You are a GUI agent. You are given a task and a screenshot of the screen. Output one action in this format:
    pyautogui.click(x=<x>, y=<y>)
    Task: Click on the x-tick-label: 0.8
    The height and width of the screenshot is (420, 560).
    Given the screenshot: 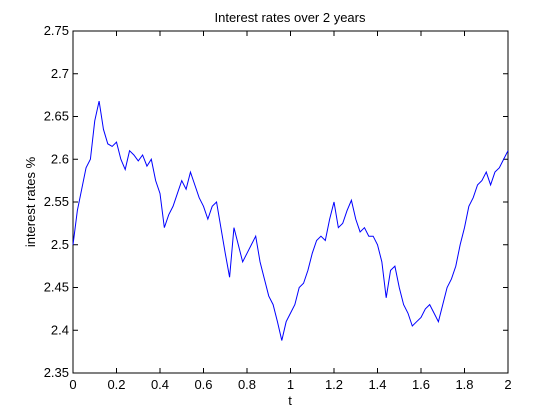 What is the action you would take?
    pyautogui.click(x=247, y=384)
    